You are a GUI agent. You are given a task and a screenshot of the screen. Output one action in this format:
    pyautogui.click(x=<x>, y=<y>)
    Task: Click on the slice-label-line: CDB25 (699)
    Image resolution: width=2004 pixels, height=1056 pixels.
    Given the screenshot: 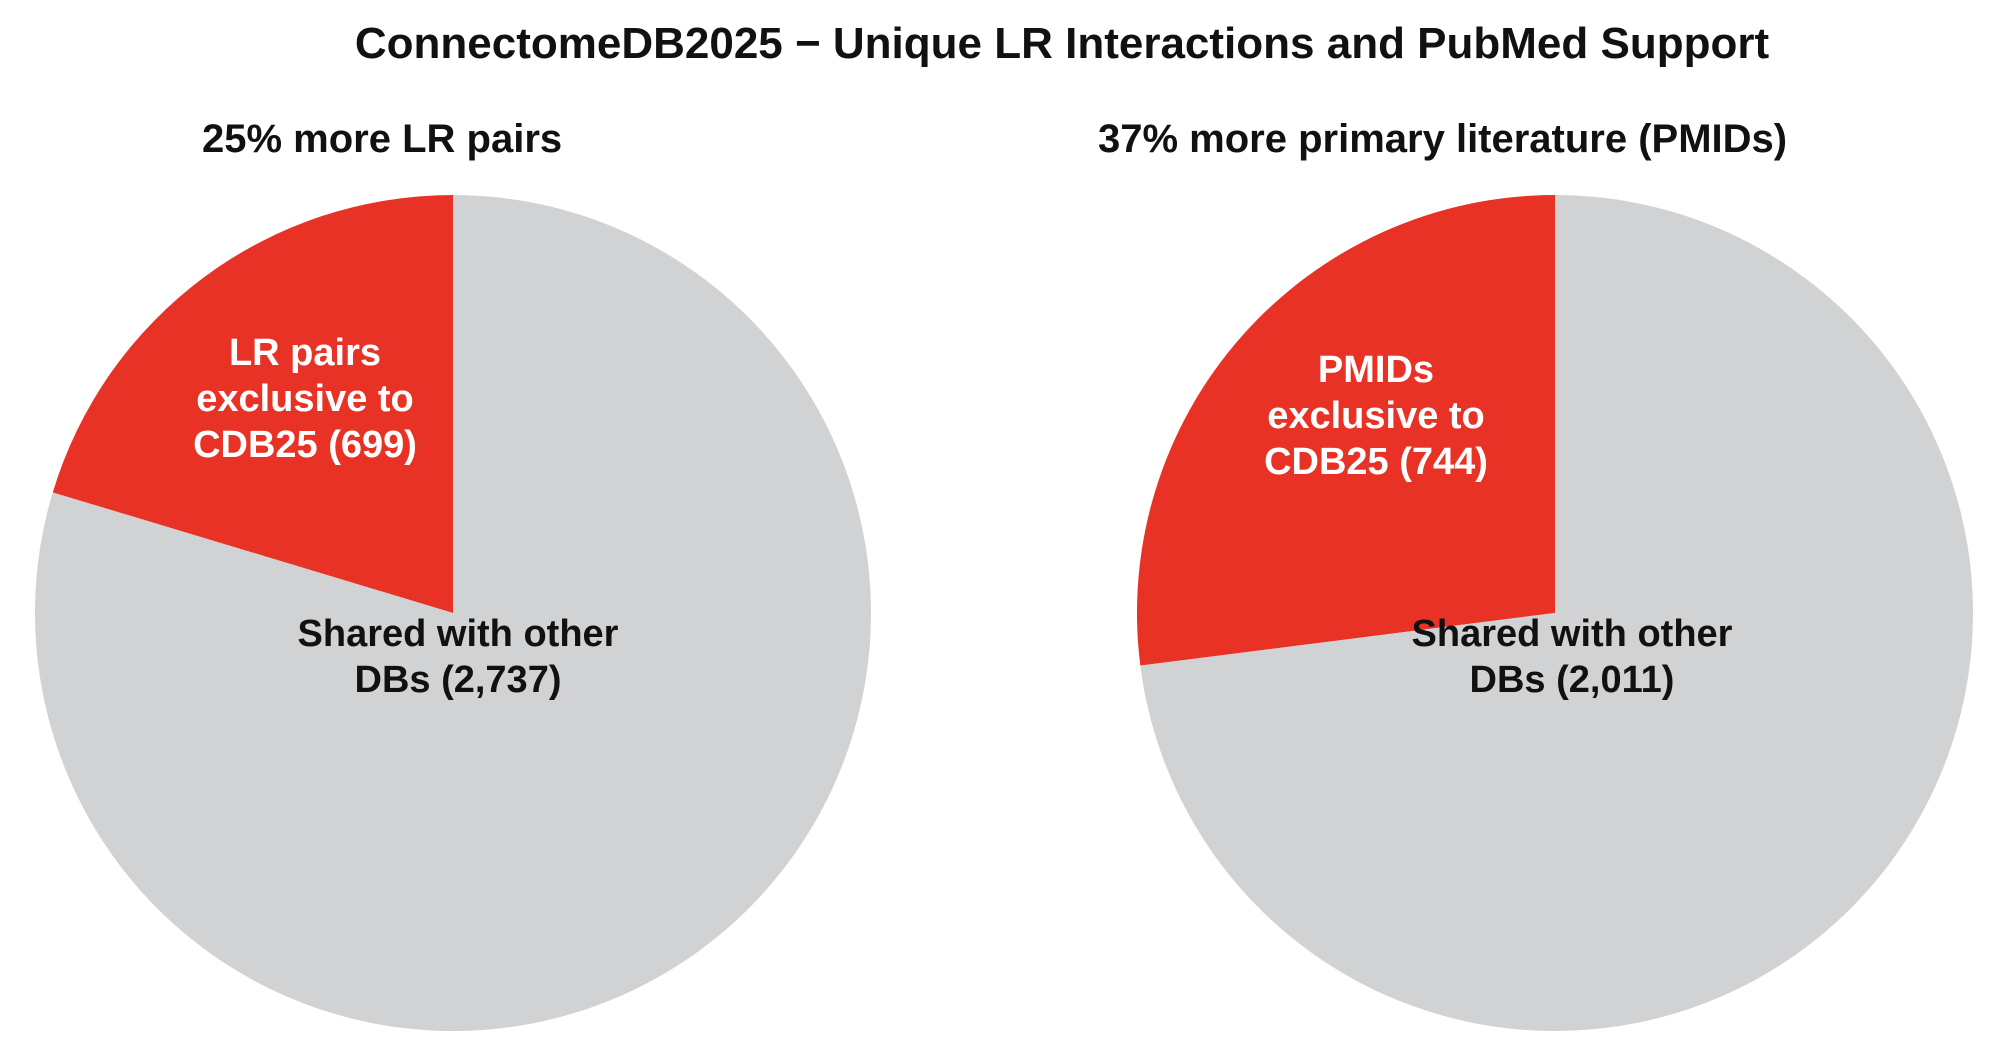 What is the action you would take?
    pyautogui.click(x=305, y=445)
    